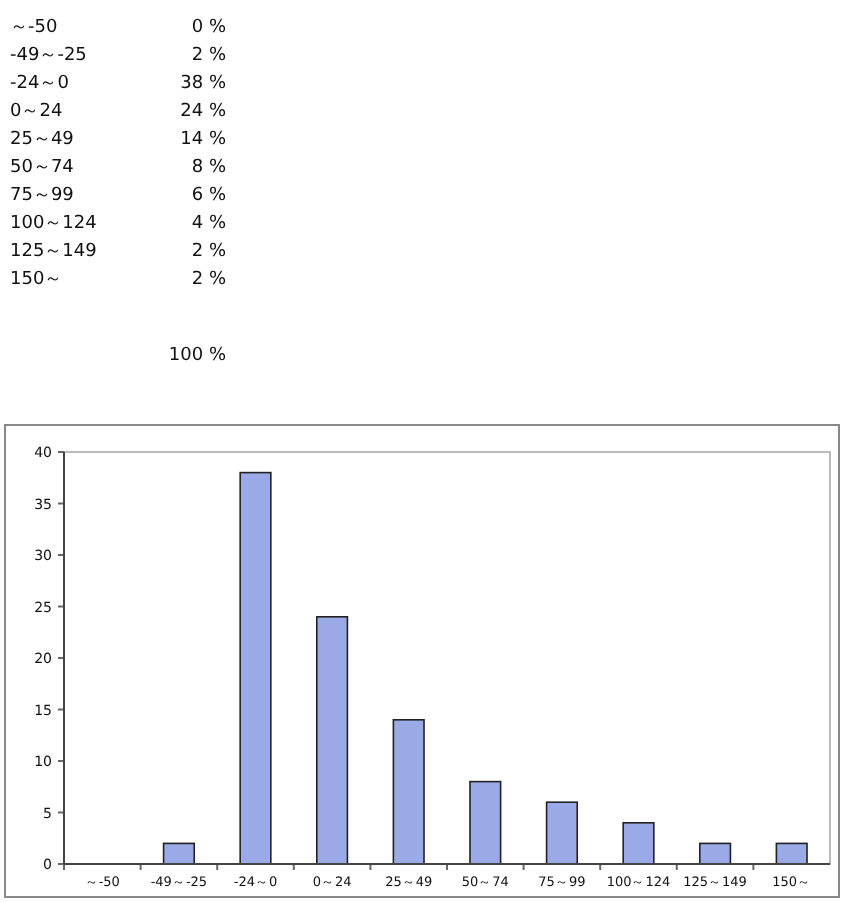  What do you see at coordinates (36, 280) in the screenshot?
I see `category-label: 150～` at bounding box center [36, 280].